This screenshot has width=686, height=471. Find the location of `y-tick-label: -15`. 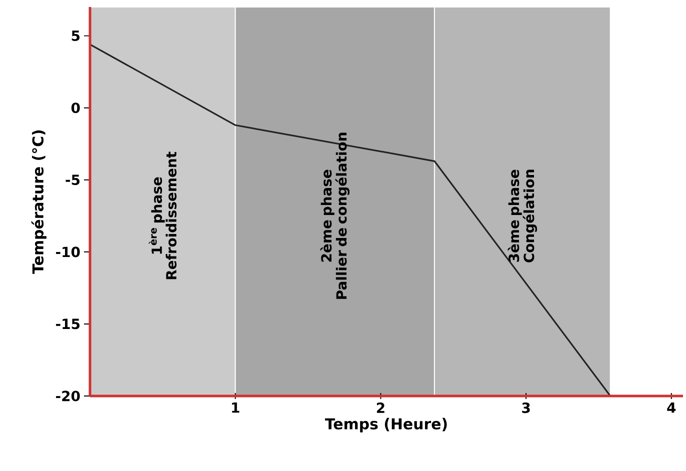

y-tick-label: -15 is located at coordinates (68, 324).